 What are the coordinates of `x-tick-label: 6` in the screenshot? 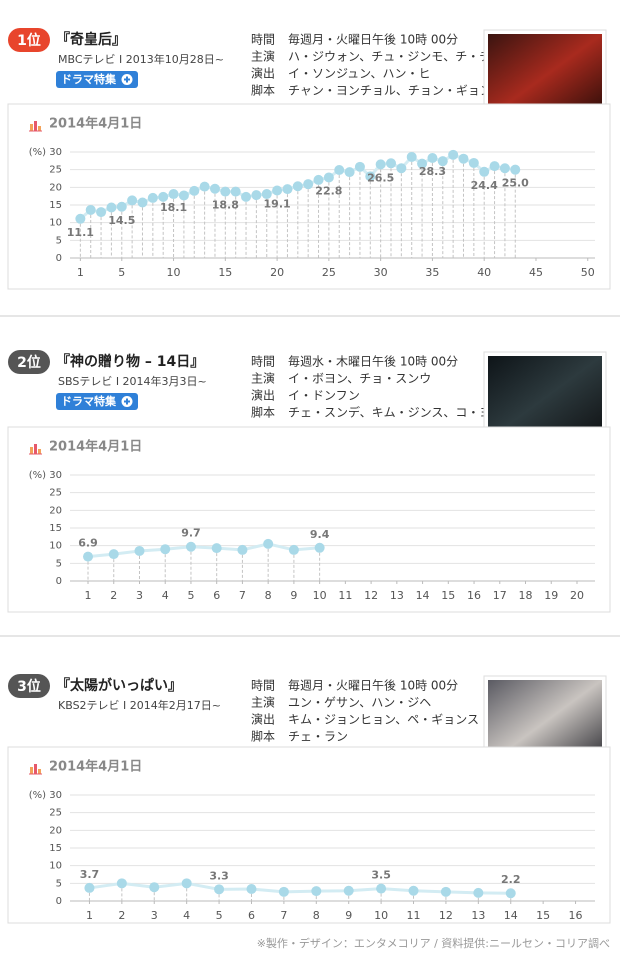 It's located at (216, 595).